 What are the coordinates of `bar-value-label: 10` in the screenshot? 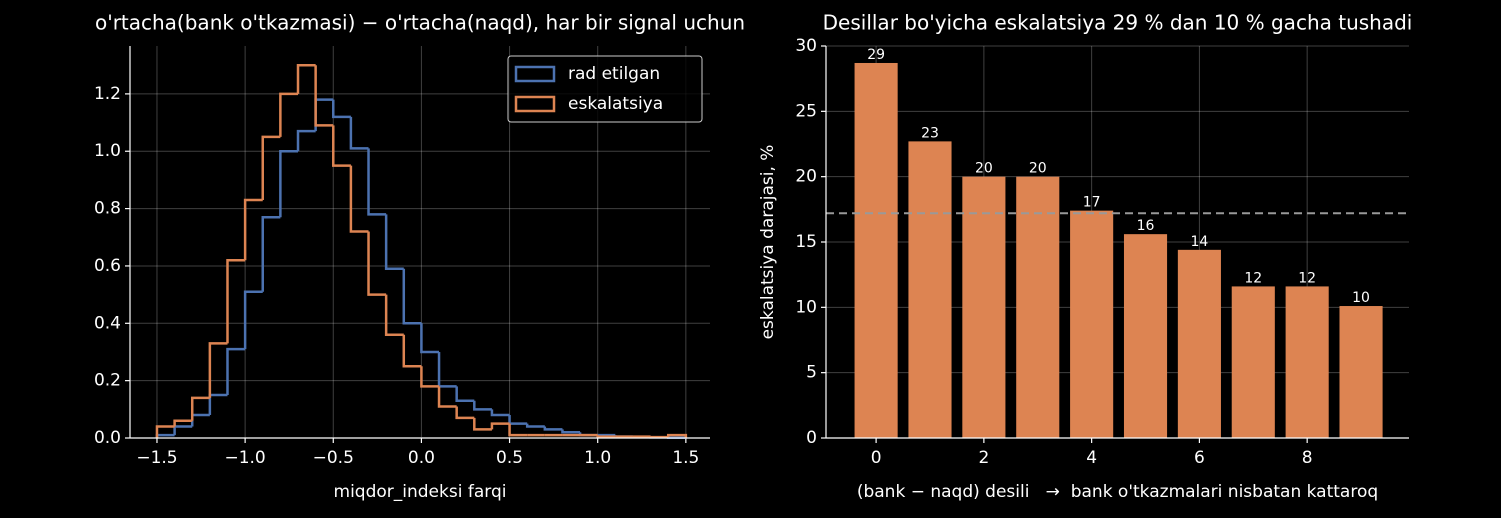 It's located at (1361, 298).